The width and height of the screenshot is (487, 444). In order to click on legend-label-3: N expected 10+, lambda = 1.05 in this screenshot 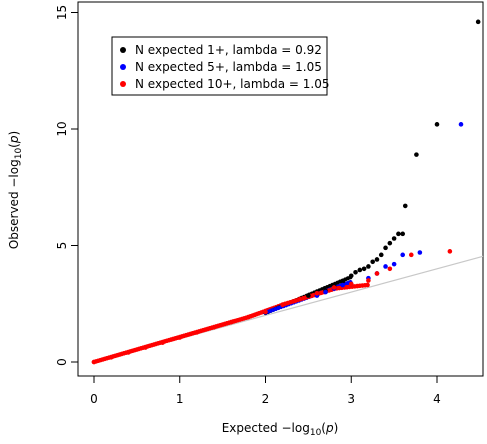, I will do `click(232, 84)`.